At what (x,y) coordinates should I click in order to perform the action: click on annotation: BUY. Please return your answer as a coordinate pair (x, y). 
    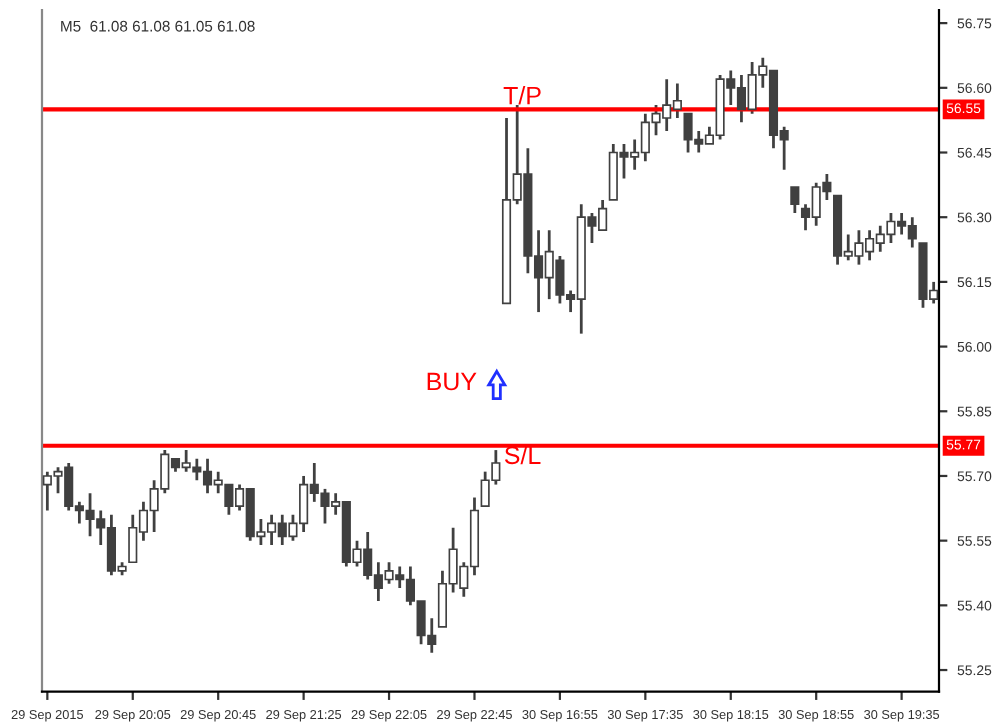
    Looking at the image, I should click on (452, 381).